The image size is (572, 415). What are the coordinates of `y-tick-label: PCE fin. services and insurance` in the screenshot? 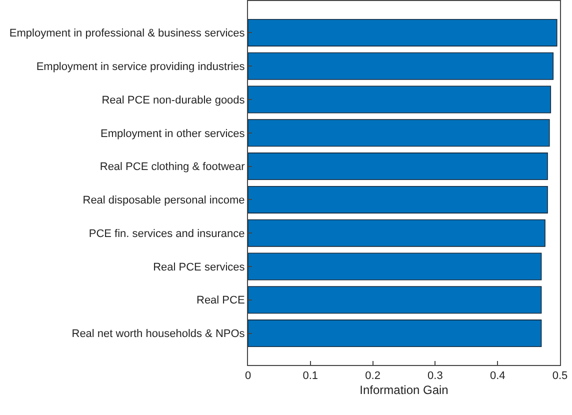 It's located at (166, 234).